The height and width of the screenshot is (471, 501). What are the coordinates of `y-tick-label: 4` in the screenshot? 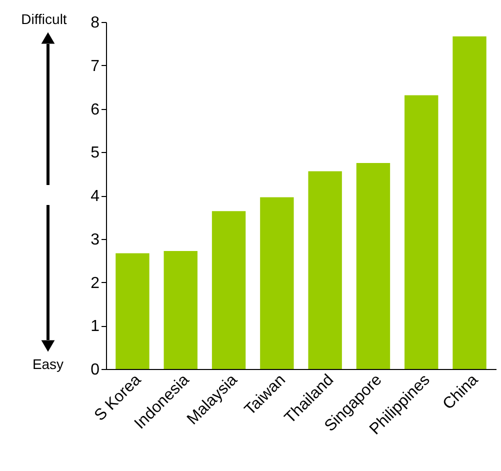 It's located at (95, 196).